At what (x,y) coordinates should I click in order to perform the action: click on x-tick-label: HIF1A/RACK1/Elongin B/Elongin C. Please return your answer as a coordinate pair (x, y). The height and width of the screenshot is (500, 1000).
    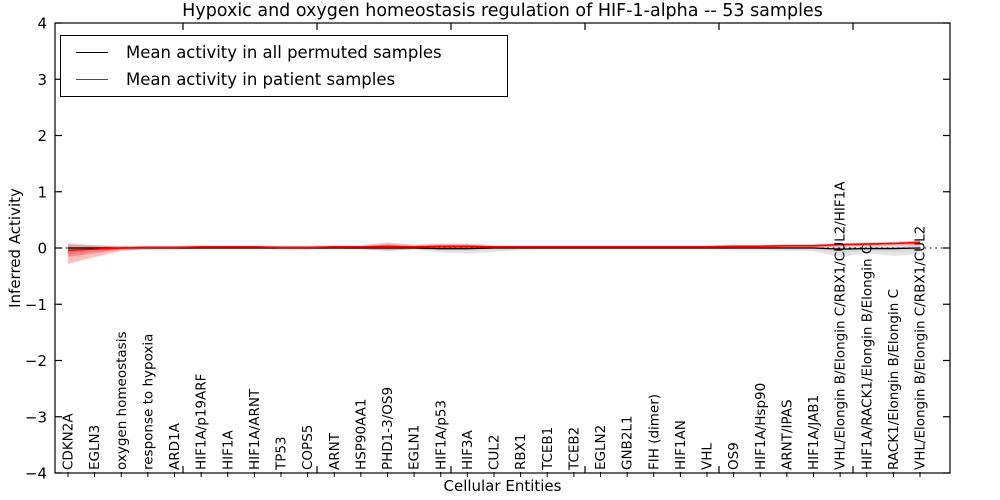
    Looking at the image, I should click on (867, 357).